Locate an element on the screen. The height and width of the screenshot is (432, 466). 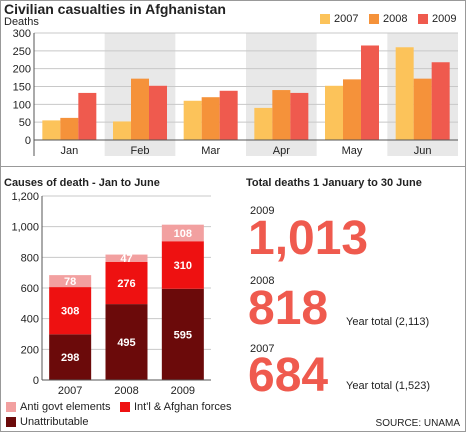
x-tick-label: Feb is located at coordinates (140, 151).